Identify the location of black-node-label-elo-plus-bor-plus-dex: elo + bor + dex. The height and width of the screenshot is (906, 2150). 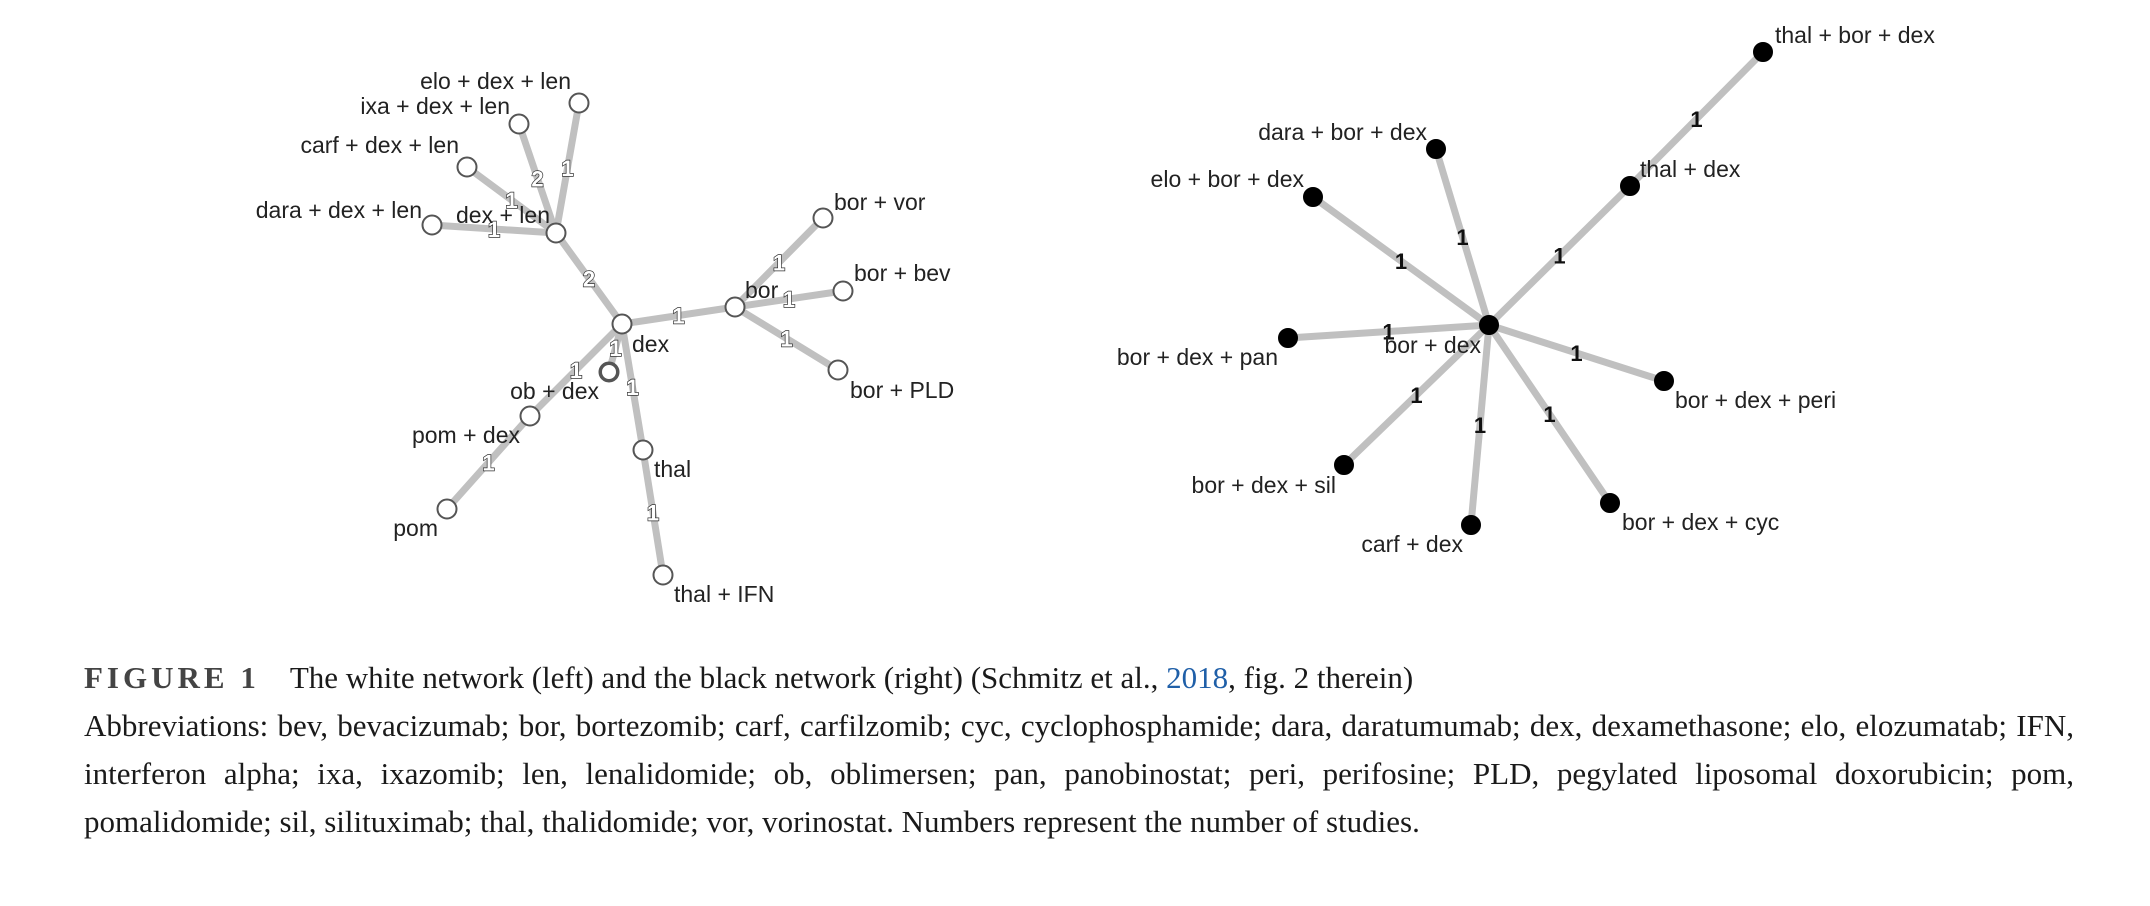
(1228, 179).